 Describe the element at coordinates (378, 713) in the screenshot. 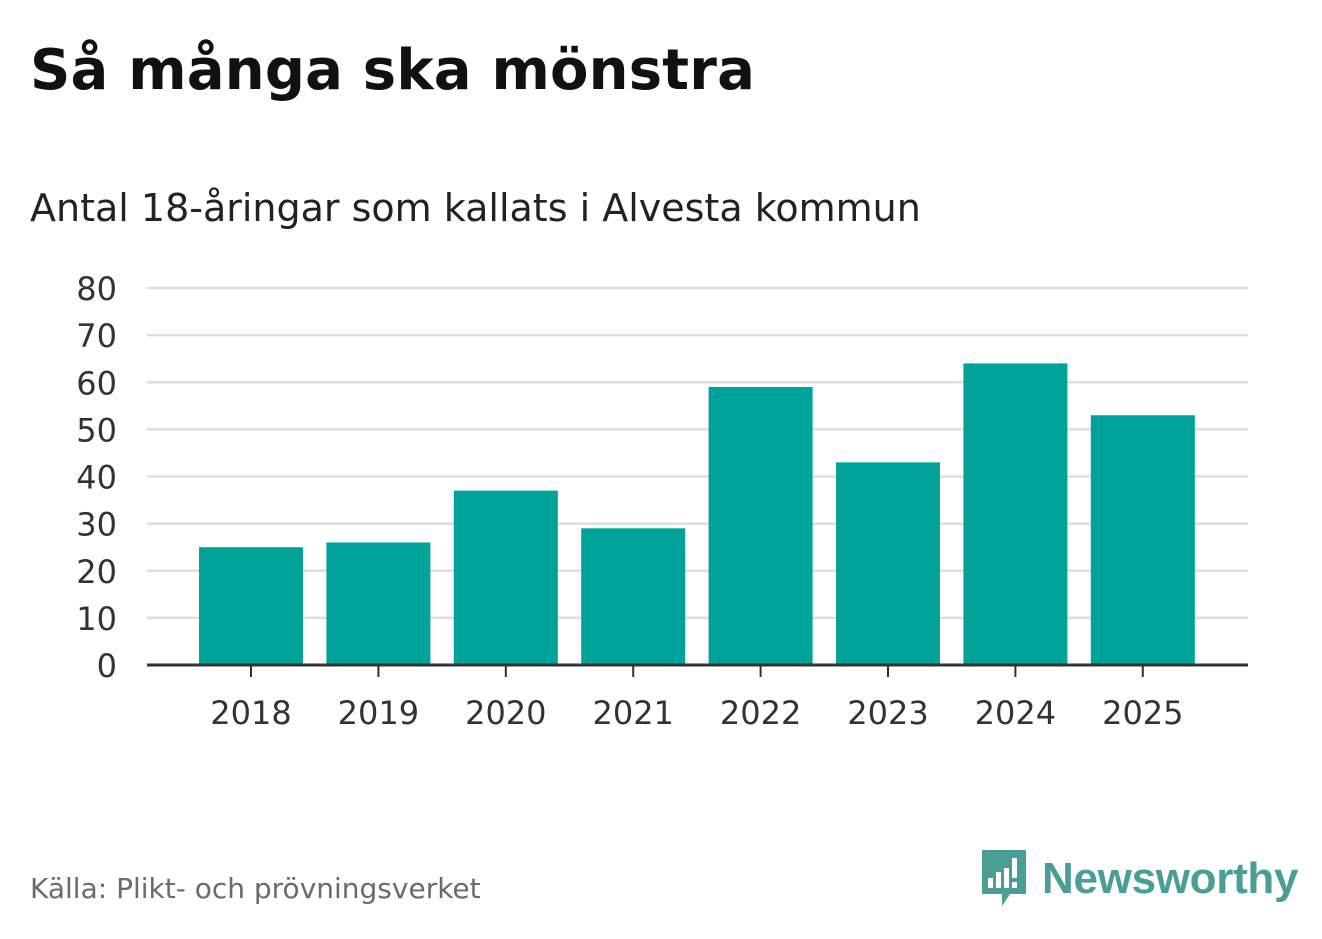

I see `x-tick-label: 2019` at that location.